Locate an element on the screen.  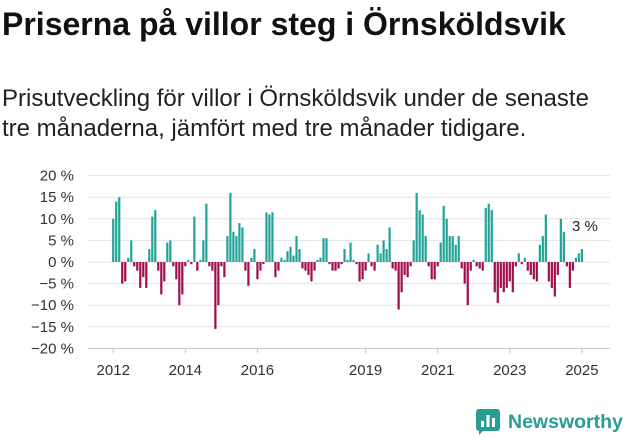
x-tick-label: 2014 is located at coordinates (185, 370).